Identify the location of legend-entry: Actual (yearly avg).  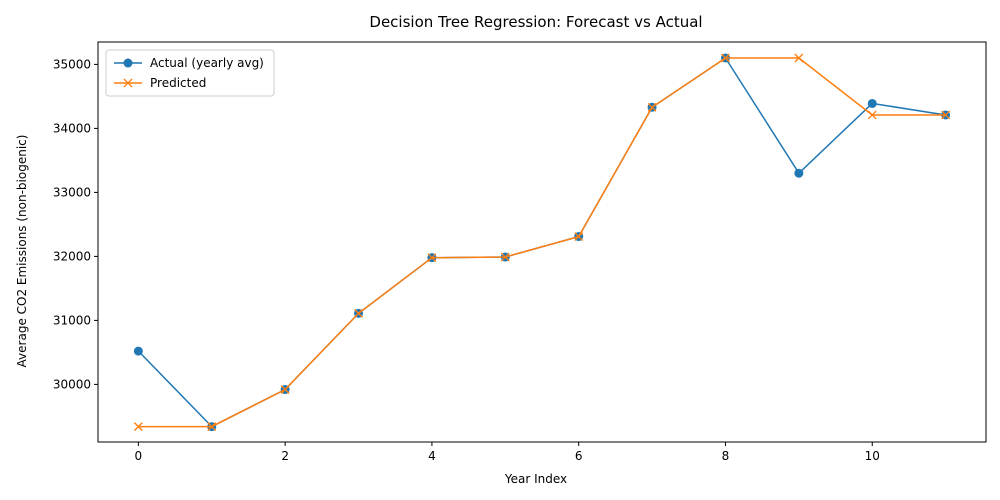
(189, 63).